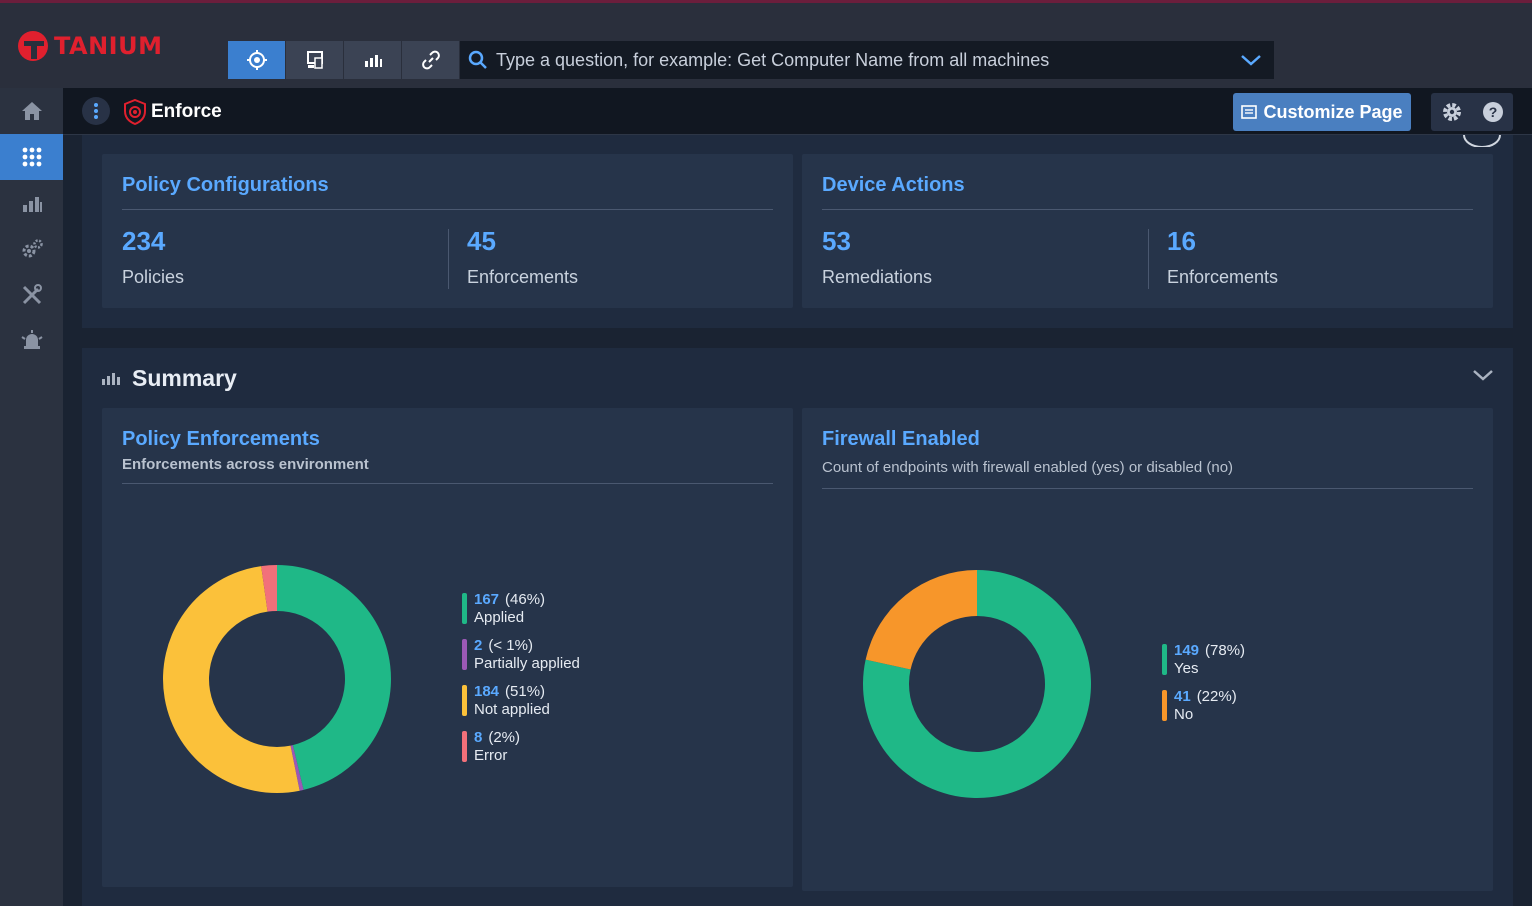  What do you see at coordinates (225, 185) in the screenshot?
I see `card-title: Policy Configurations` at bounding box center [225, 185].